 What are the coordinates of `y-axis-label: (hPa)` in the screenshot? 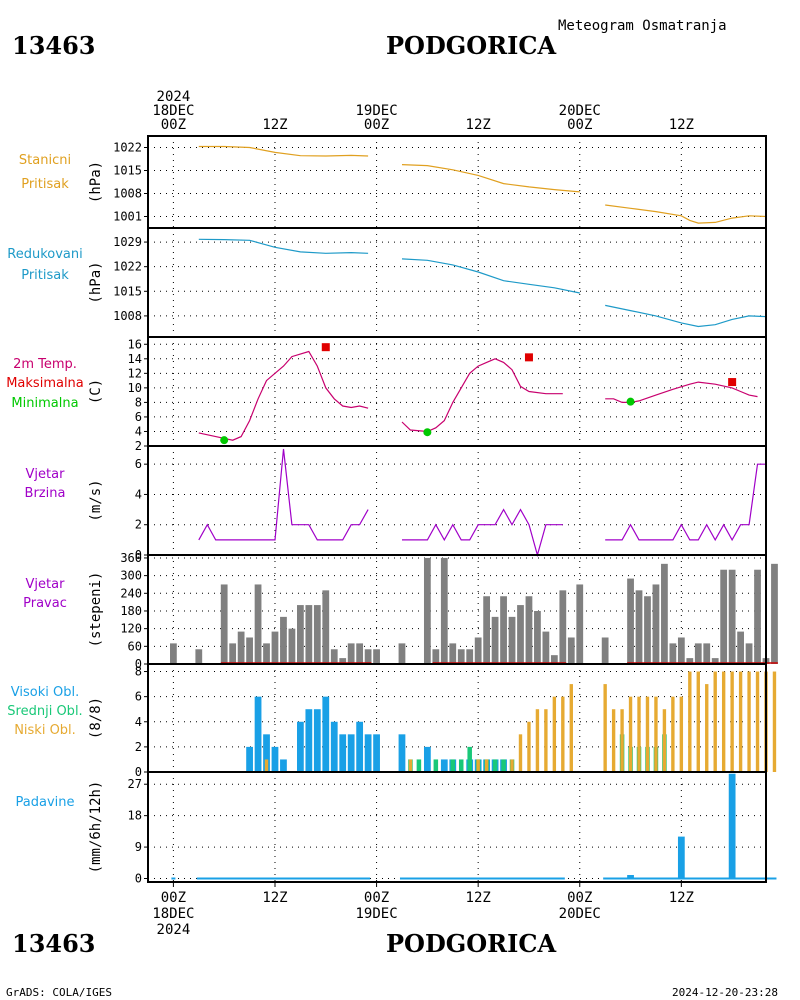 It's located at (96, 182).